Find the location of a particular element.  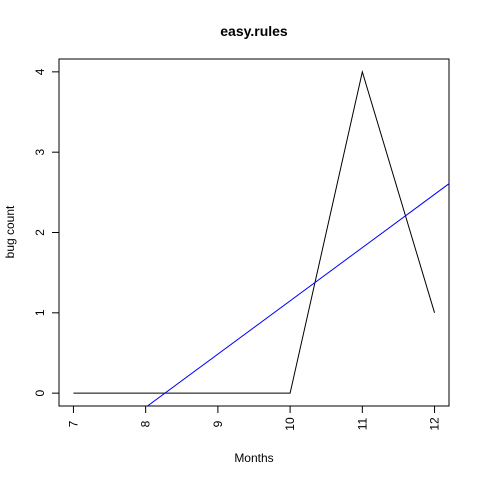

x-tick-label: 10 is located at coordinates (290, 424).